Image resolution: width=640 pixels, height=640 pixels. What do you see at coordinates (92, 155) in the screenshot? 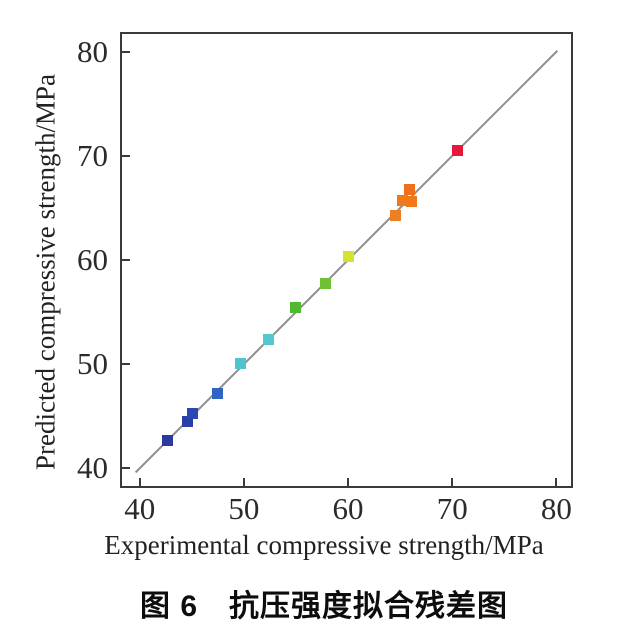
I see `y-tick-label: 70` at bounding box center [92, 155].